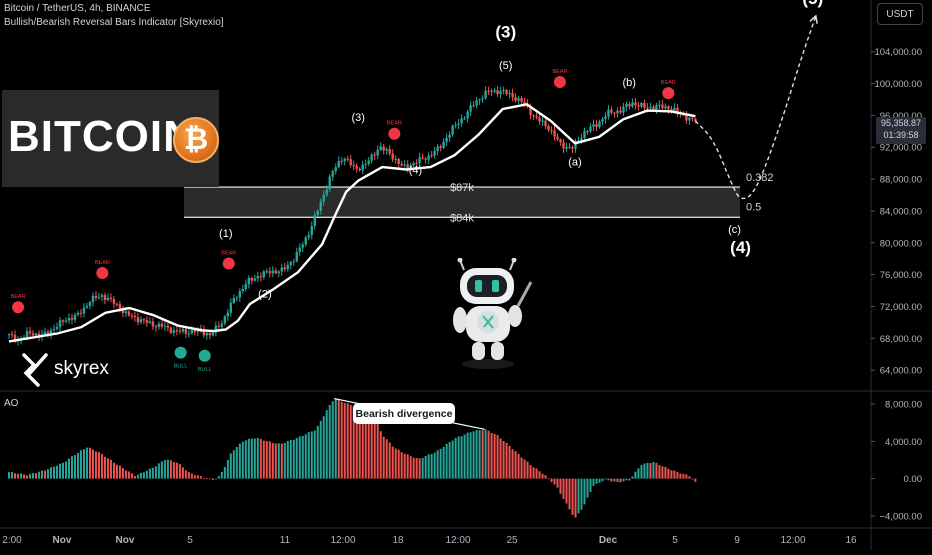 The image size is (932, 555). I want to click on wave-label: (a), so click(574, 163).